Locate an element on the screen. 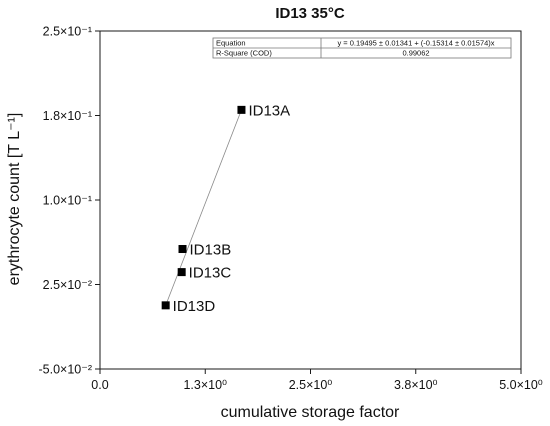  point-label: ID13C is located at coordinates (210, 273).